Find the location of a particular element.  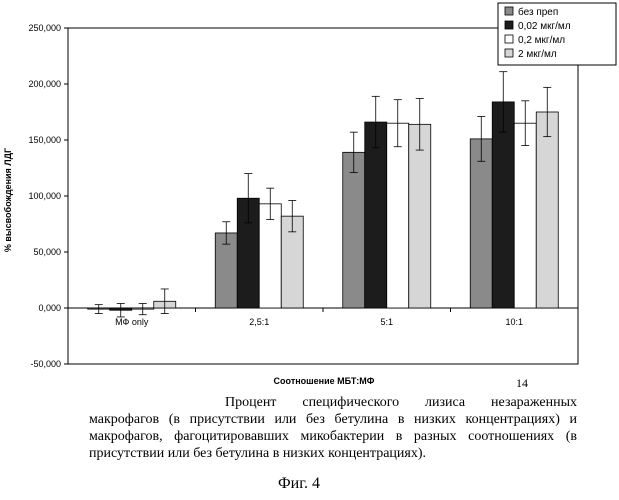

y-tick-label: 50,000 is located at coordinates (47, 252).